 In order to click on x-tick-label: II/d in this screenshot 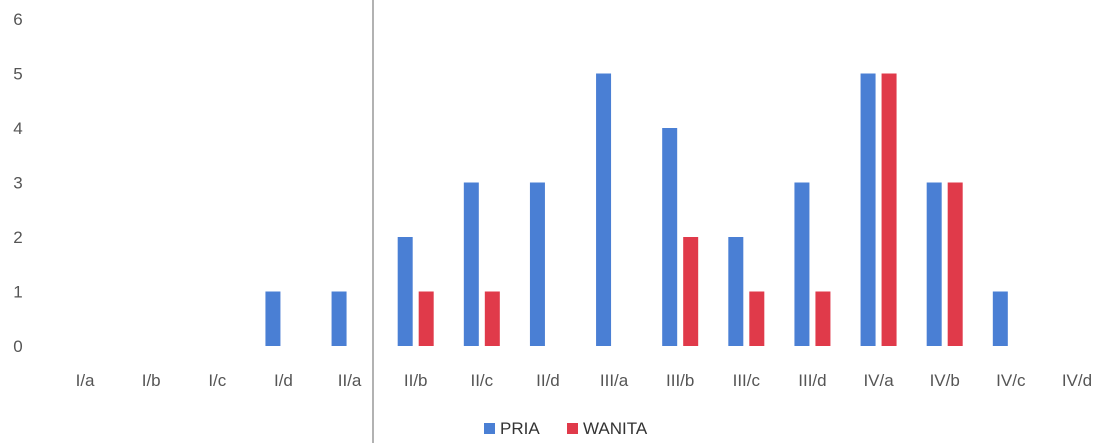, I will do `click(548, 380)`.